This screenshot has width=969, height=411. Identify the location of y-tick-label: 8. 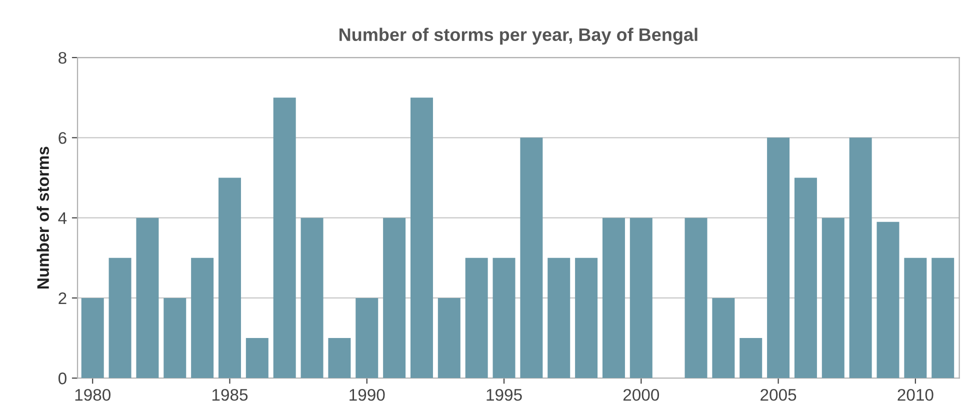
(62, 58).